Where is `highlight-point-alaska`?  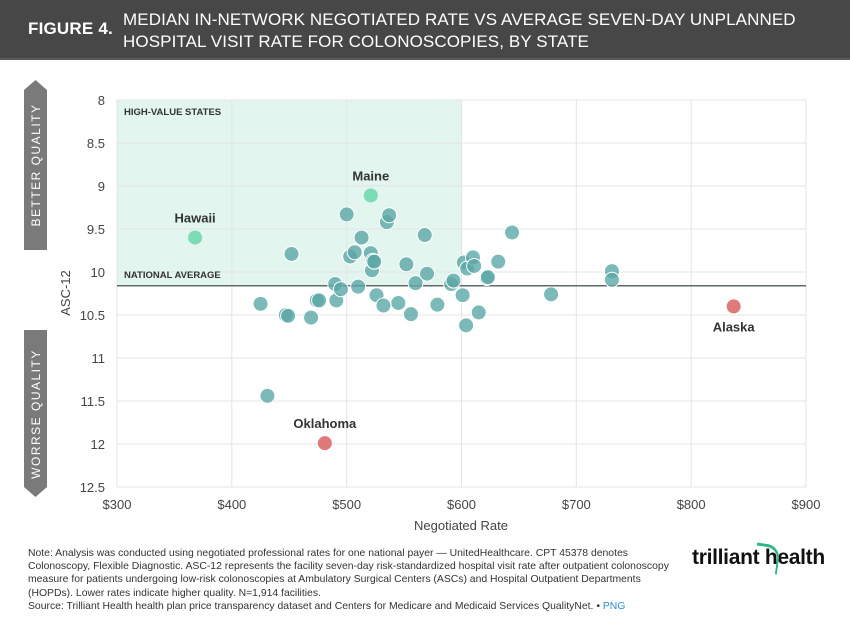
highlight-point-alaska is located at coordinates (733, 306).